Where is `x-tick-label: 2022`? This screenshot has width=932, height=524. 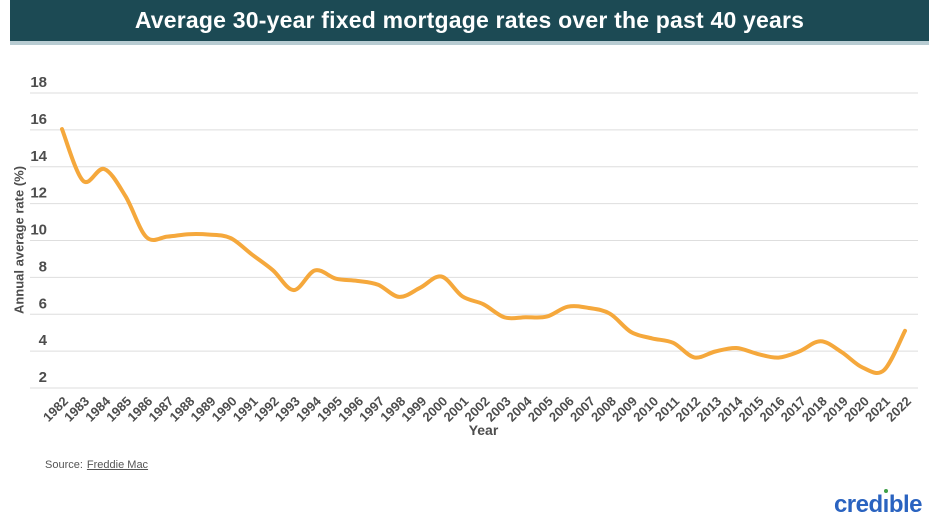 x-tick-label: 2022 is located at coordinates (898, 409).